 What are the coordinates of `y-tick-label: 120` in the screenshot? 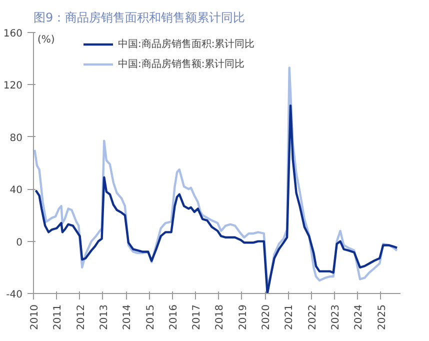 It's located at (13, 86).